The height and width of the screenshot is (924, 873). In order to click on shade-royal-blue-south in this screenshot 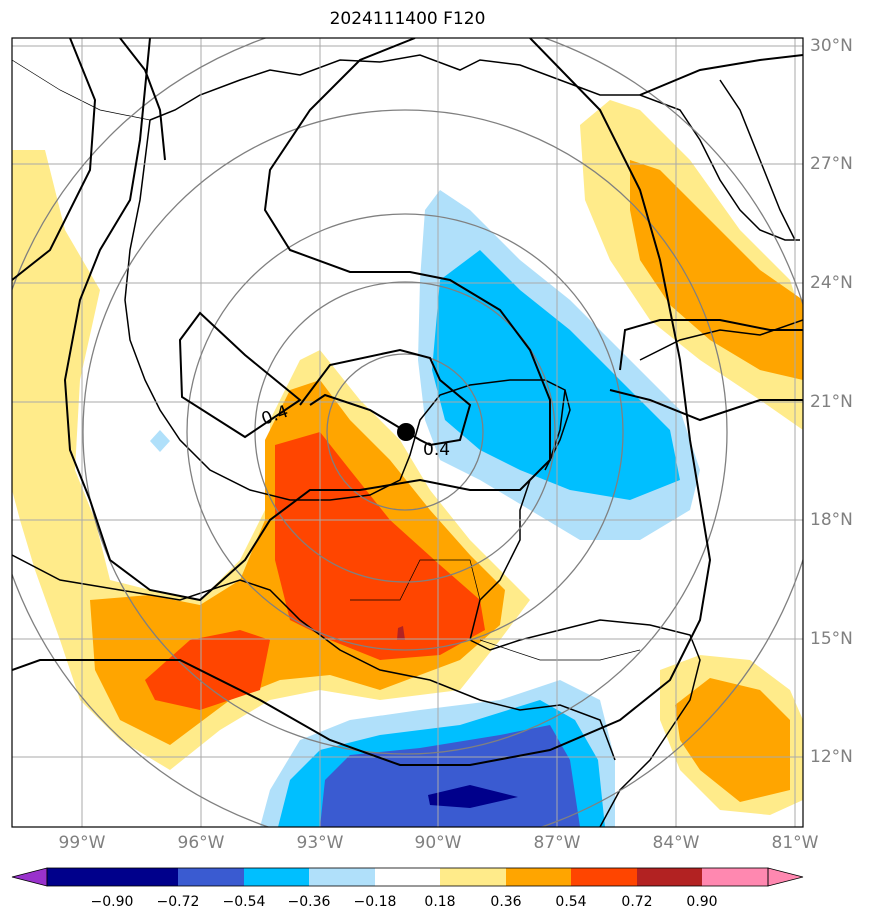, I will do `click(450, 776)`.